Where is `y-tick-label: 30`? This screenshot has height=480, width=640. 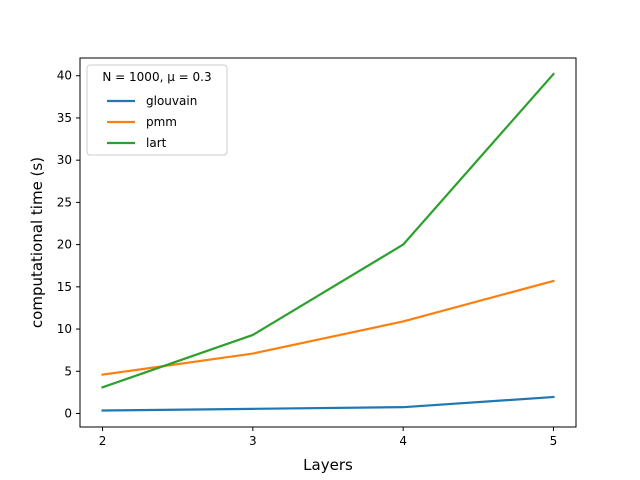 y-tick-label: 30 is located at coordinates (64, 160).